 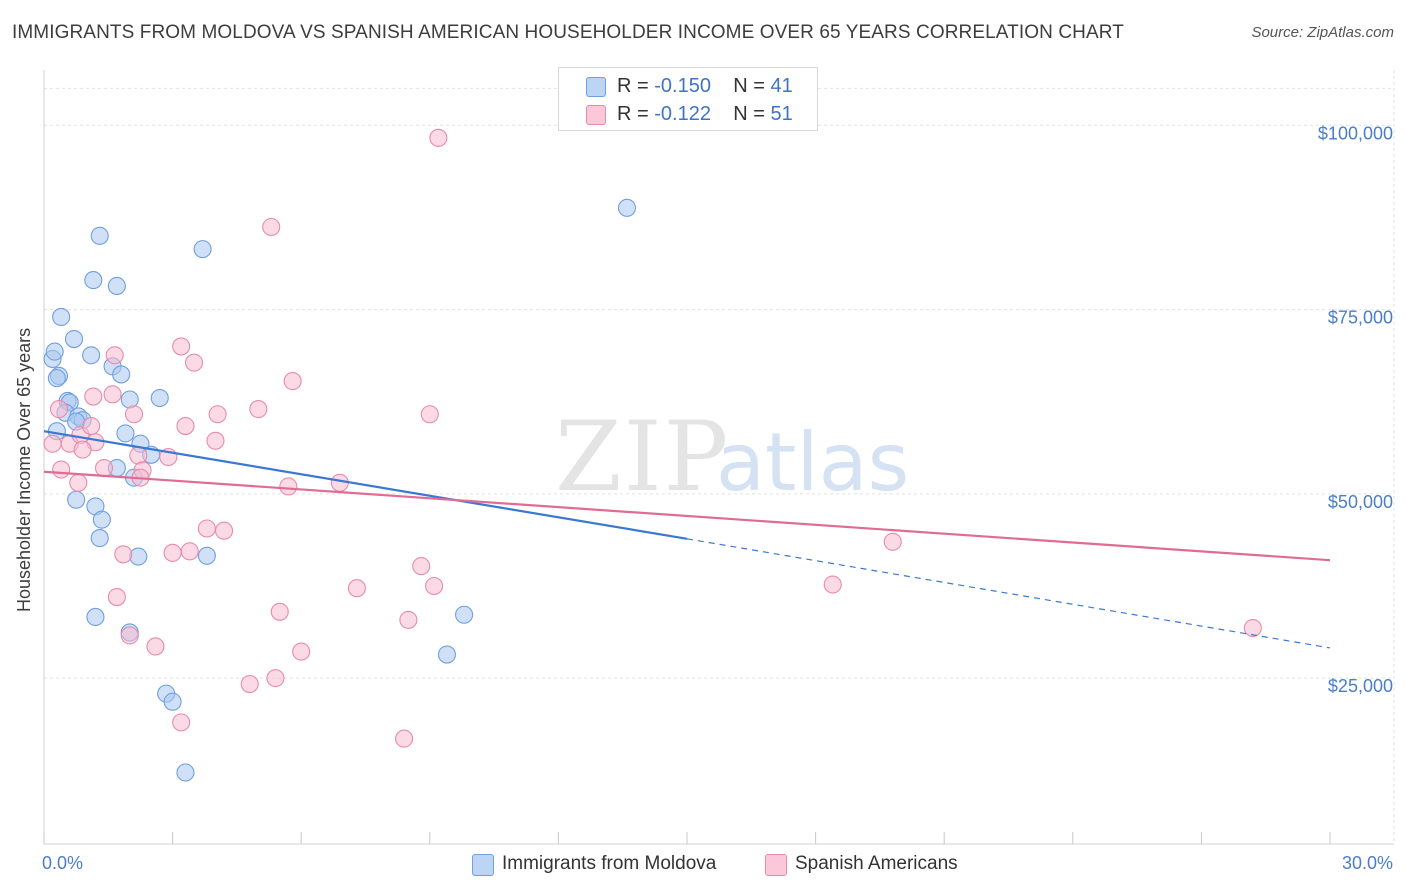 I want to click on legend-n-value: 41, so click(x=781, y=86).